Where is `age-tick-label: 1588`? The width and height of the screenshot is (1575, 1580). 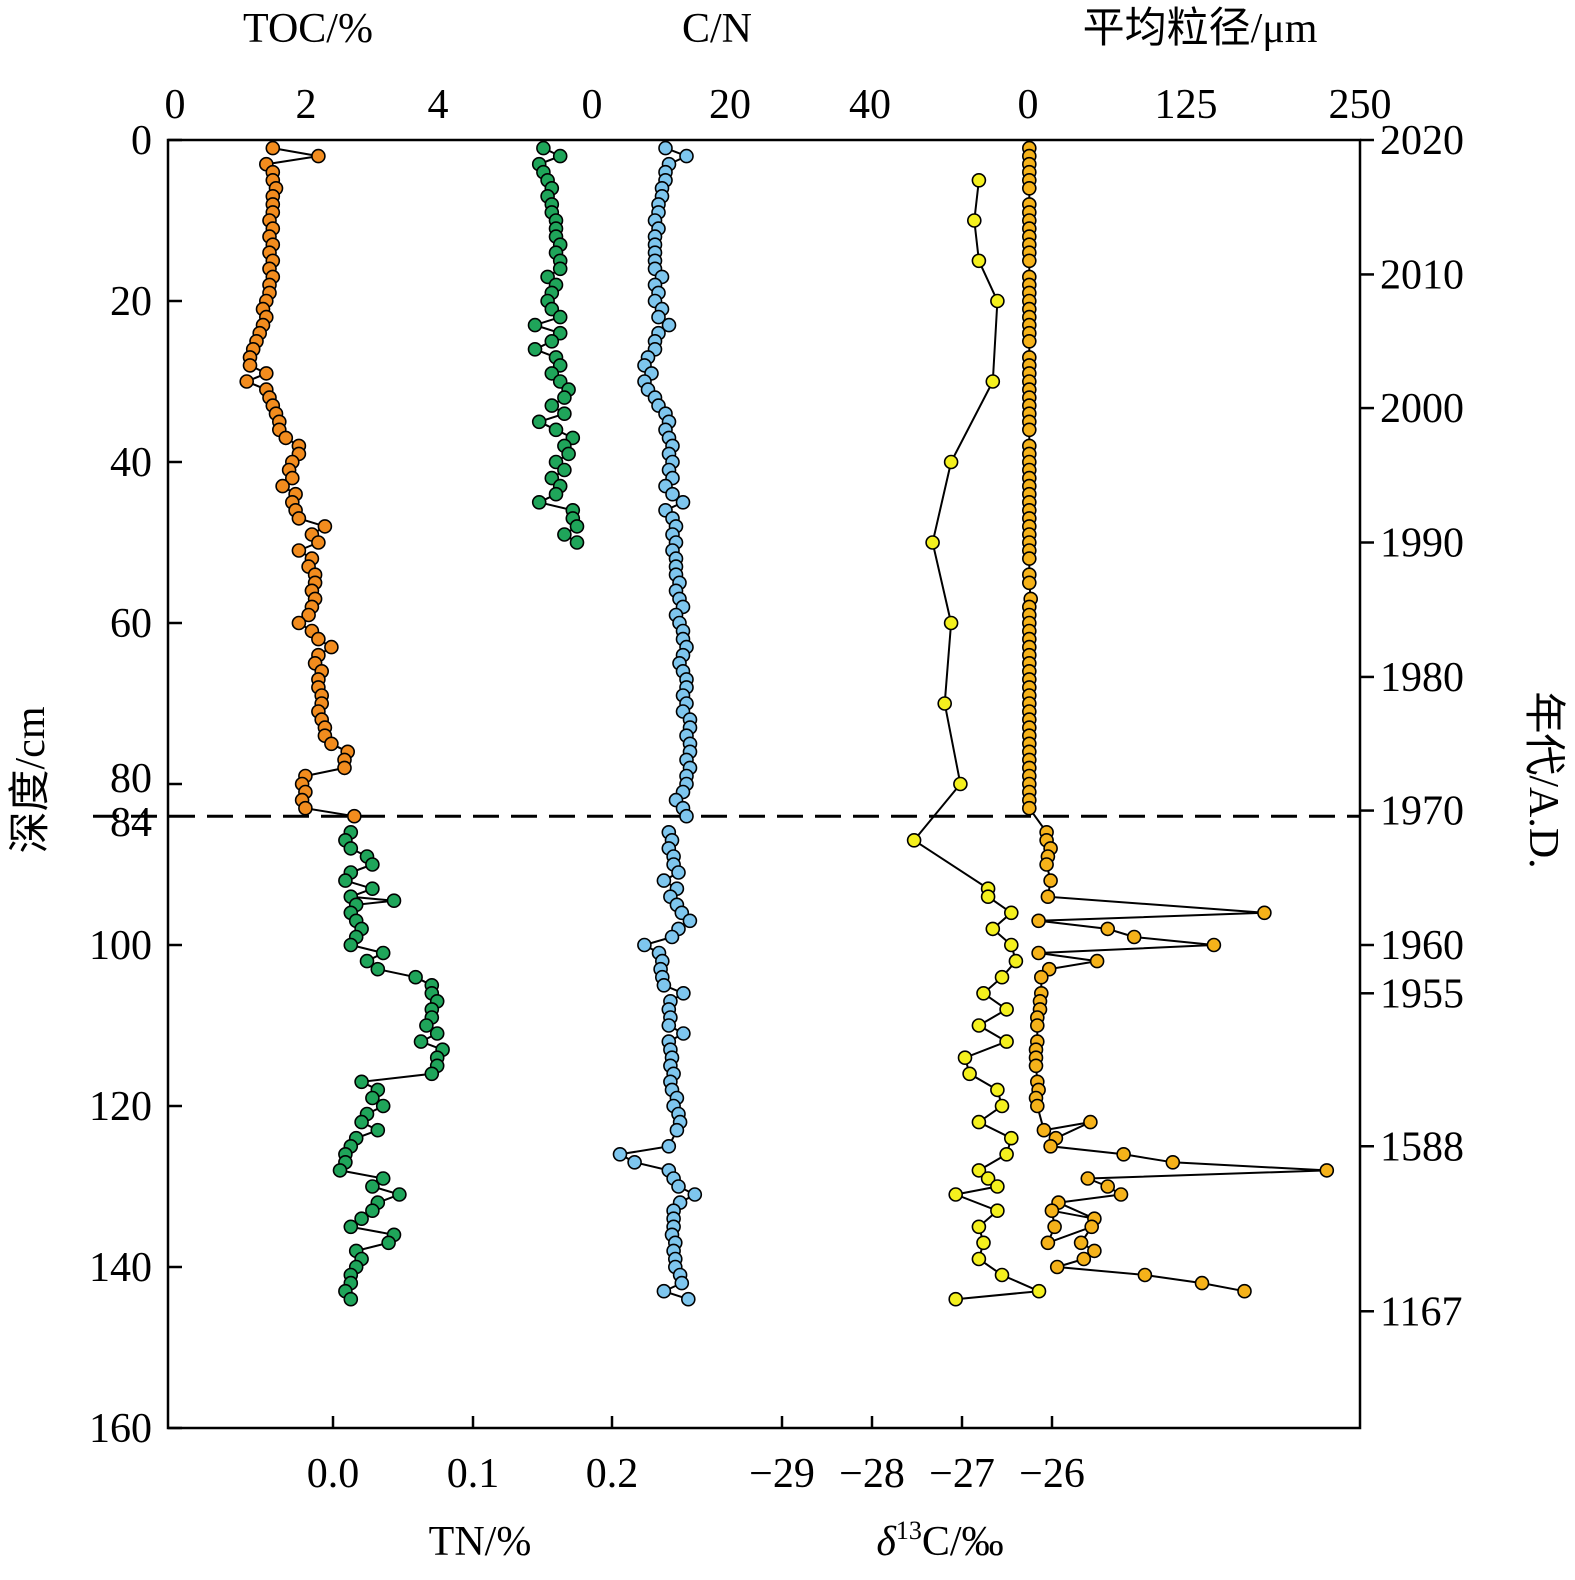
age-tick-label: 1588 is located at coordinates (1422, 1147).